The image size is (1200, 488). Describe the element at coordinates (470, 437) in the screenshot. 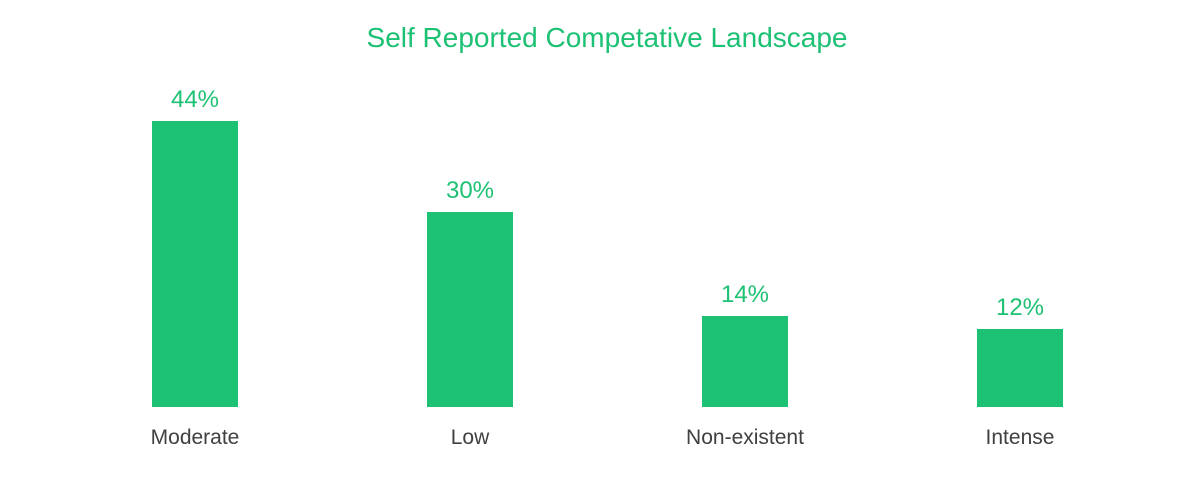

I see `category-label-low: Low` at that location.